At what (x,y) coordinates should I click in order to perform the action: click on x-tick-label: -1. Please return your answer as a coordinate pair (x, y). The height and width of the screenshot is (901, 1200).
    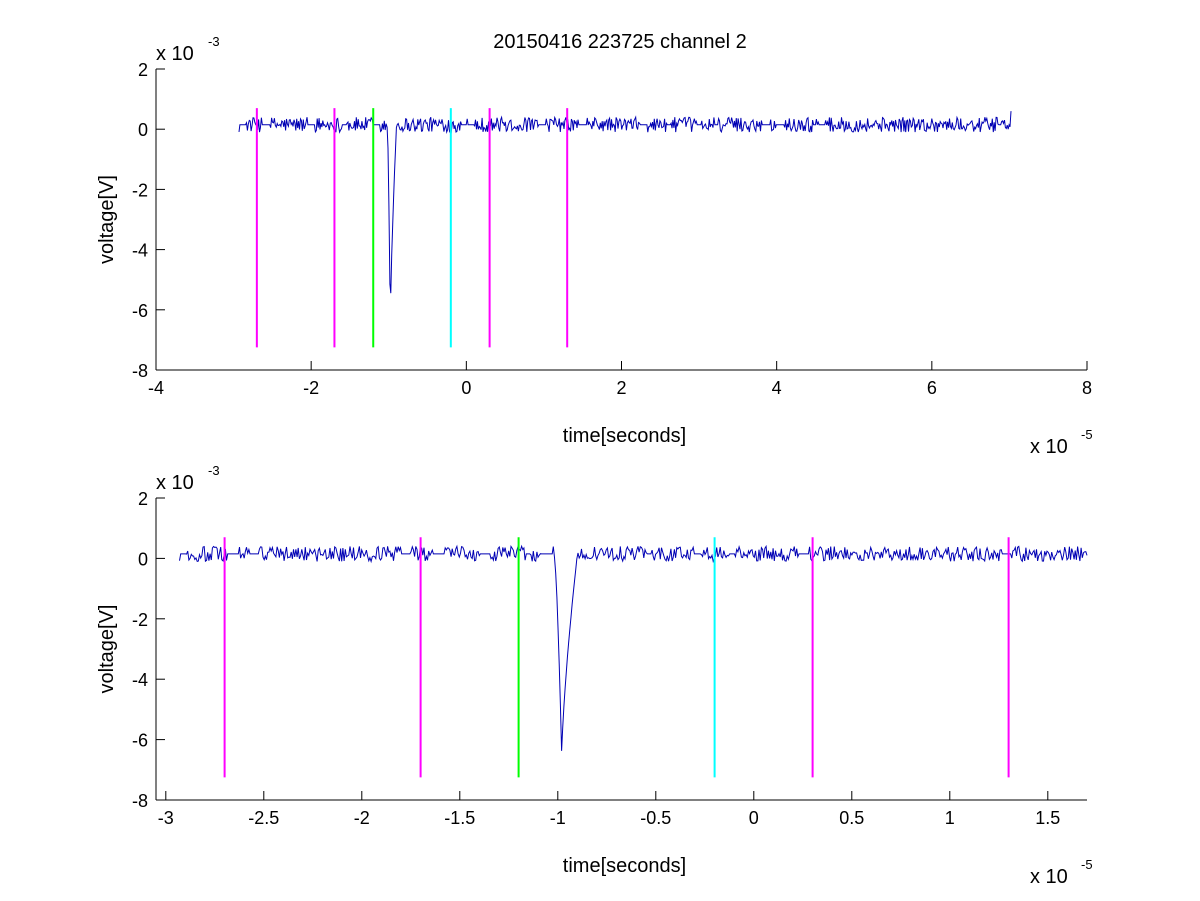
    Looking at the image, I should click on (558, 818).